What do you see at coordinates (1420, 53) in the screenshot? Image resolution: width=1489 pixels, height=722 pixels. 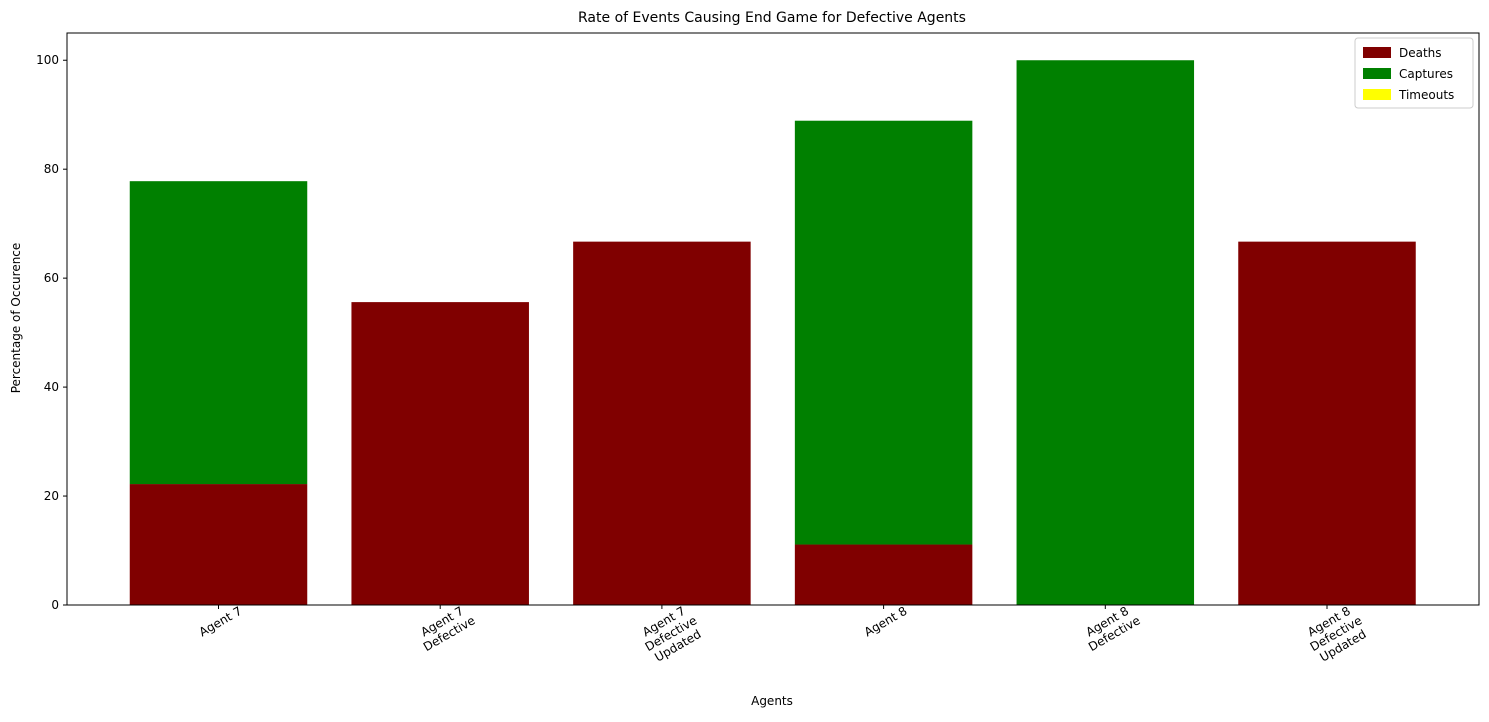 I see `legend-label-deaths: Deaths` at bounding box center [1420, 53].